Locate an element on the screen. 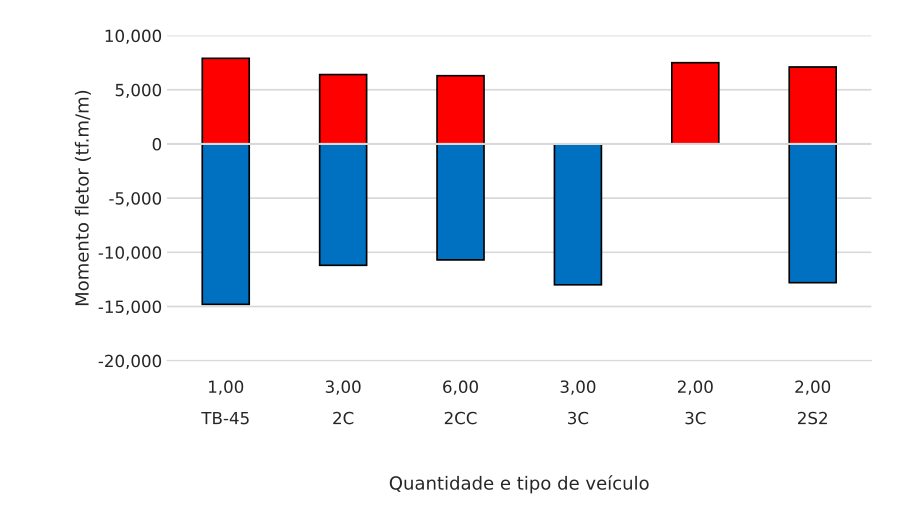  x-tick-label: 3,00 2C is located at coordinates (343, 402).